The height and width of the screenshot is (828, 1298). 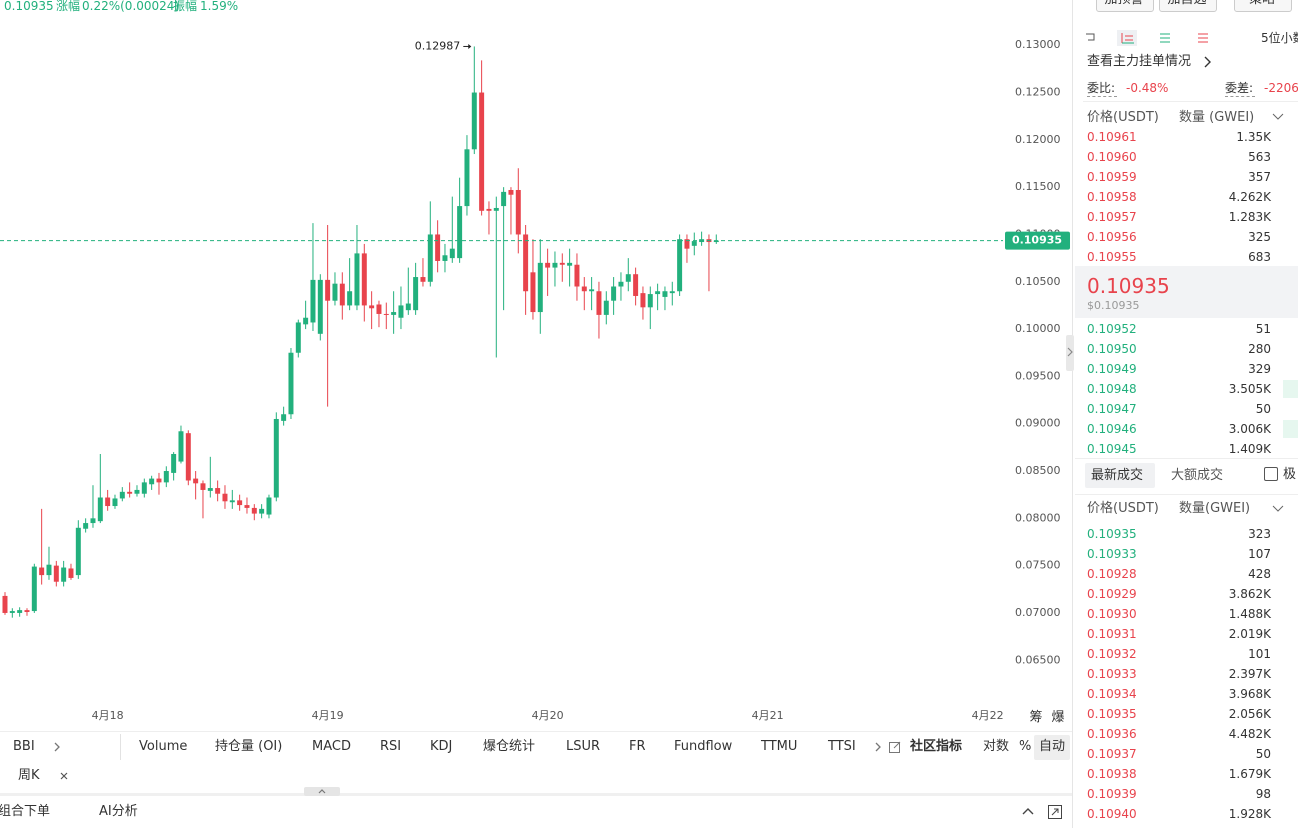 I want to click on indicator: 持仓量 (OI), so click(x=249, y=746).